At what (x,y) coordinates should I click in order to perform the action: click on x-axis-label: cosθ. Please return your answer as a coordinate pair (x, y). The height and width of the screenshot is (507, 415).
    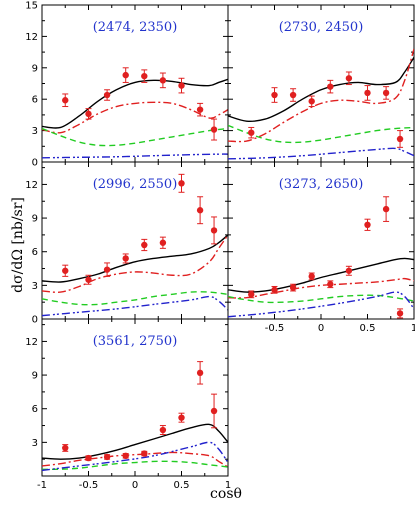
    Looking at the image, I should click on (226, 494).